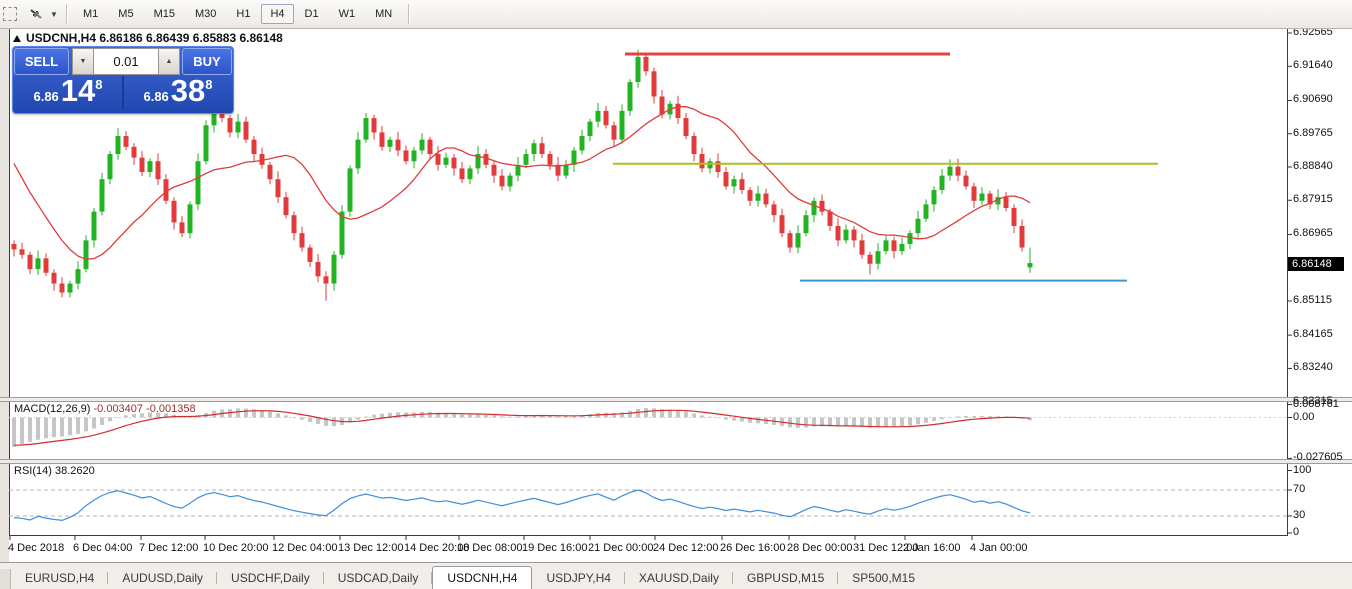 This screenshot has width=1352, height=589. I want to click on time-tick-label: 26 Dec 16:00, so click(753, 548).